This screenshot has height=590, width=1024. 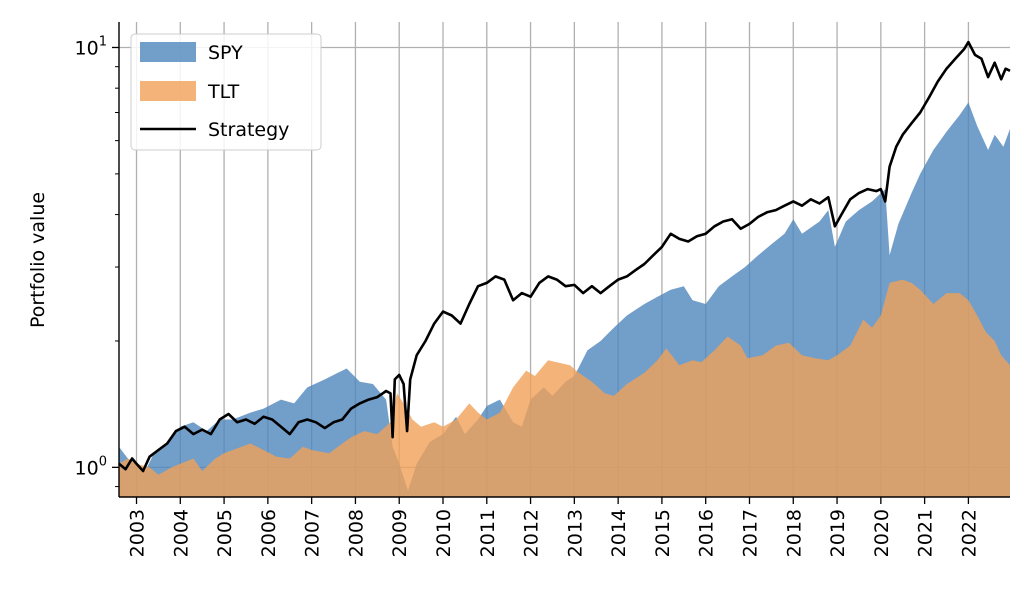 What do you see at coordinates (38, 260) in the screenshot?
I see `y-axis-label: Portfolio value` at bounding box center [38, 260].